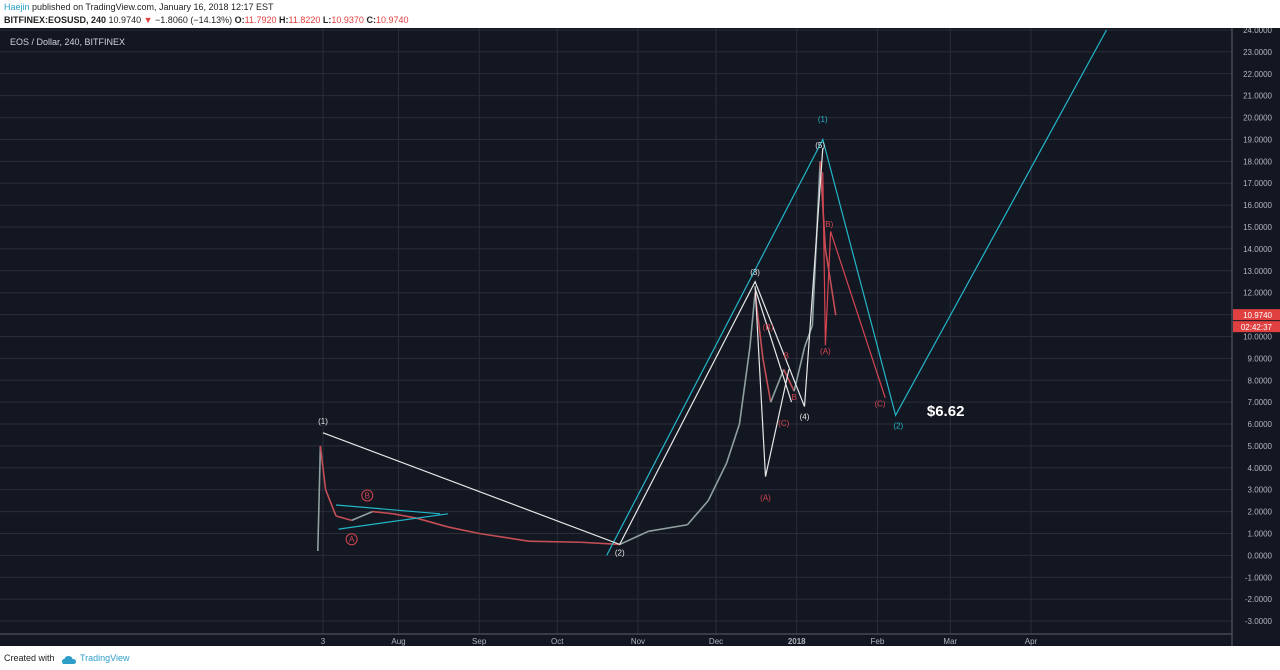 The width and height of the screenshot is (1280, 670). Describe the element at coordinates (239, 20) in the screenshot. I see `open-label: O:` at that location.